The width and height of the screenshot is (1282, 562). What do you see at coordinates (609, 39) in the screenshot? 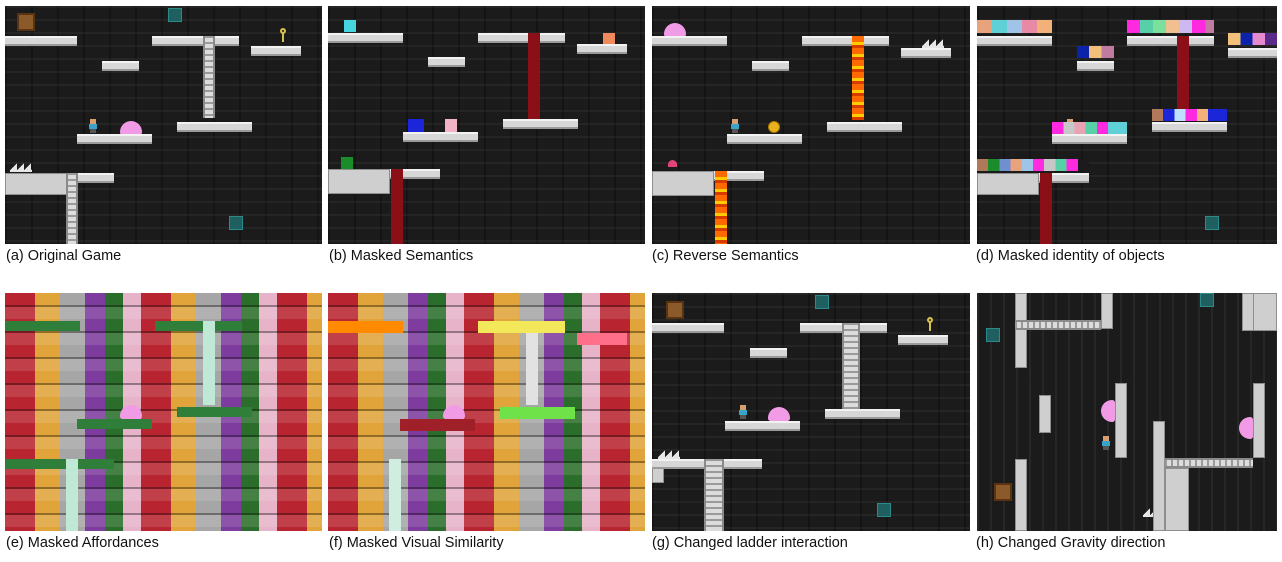
I see `orange-block` at bounding box center [609, 39].